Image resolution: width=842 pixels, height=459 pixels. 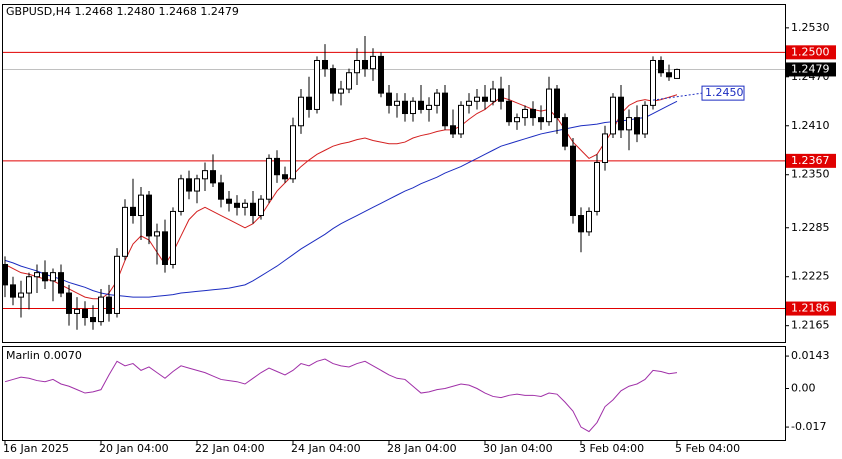 I want to click on price-label: 1.2479, so click(x=810, y=68).